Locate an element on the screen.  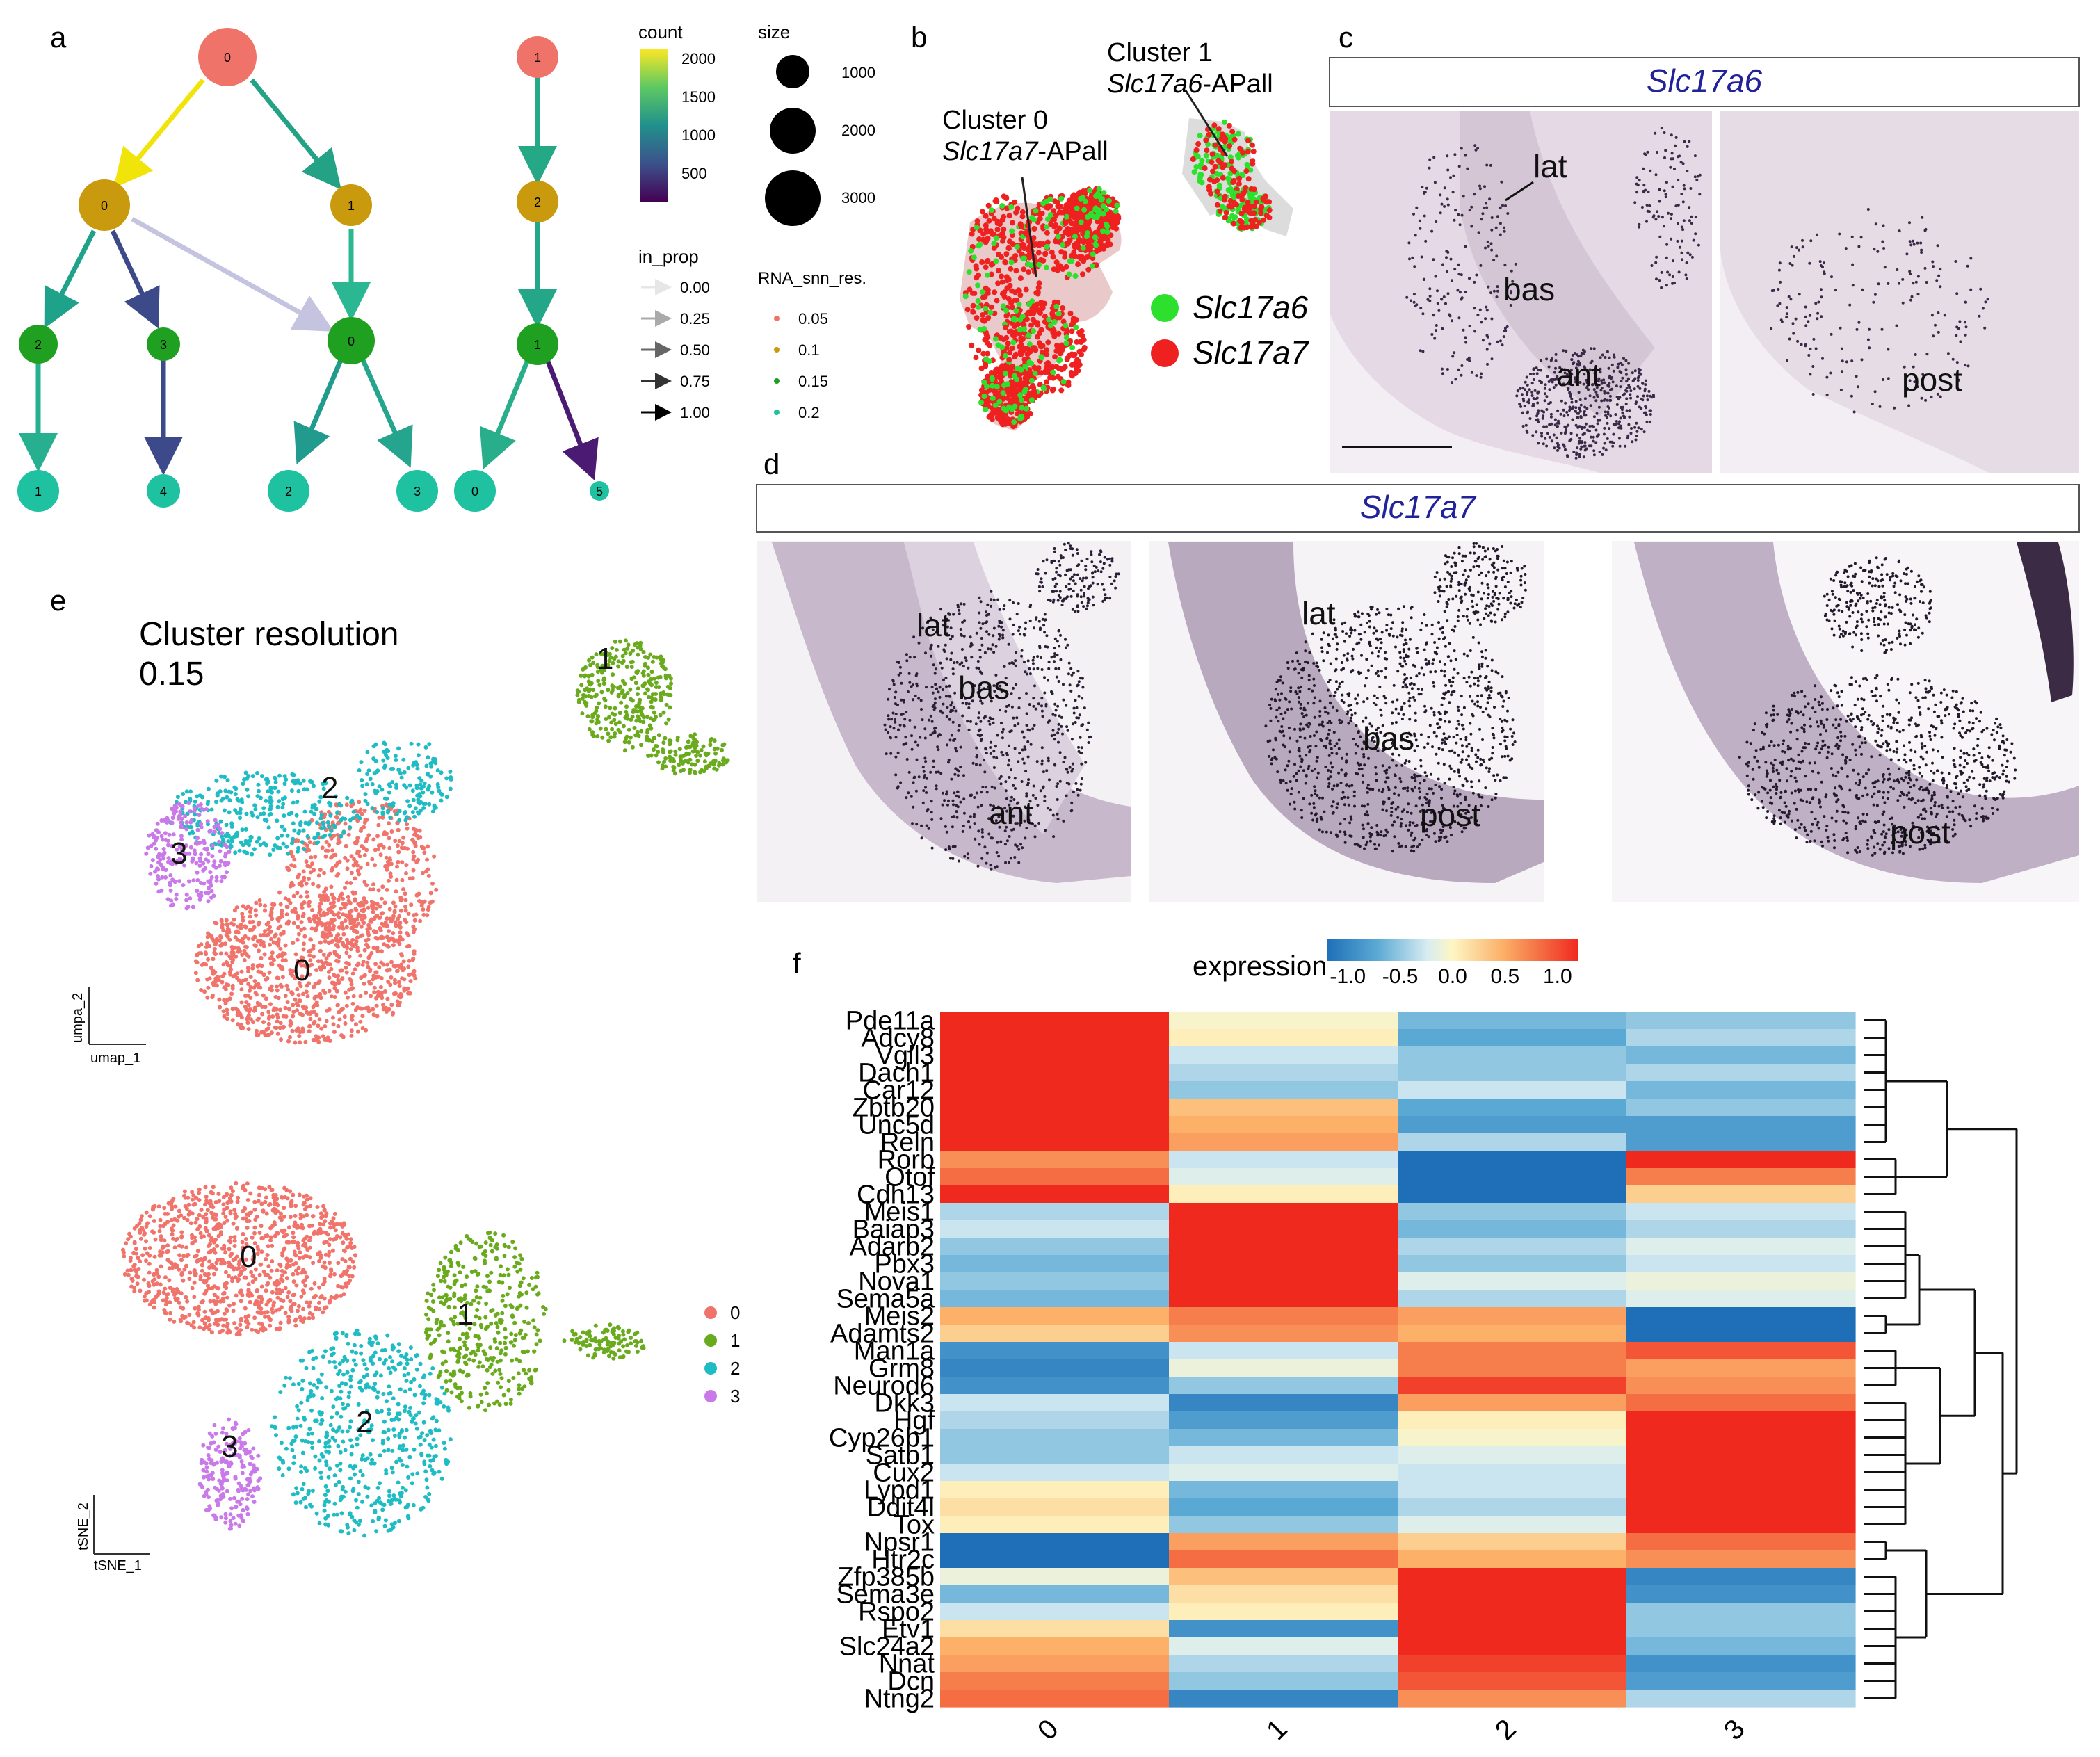
cluster0-label: Cluster 0 is located at coordinates (995, 121).